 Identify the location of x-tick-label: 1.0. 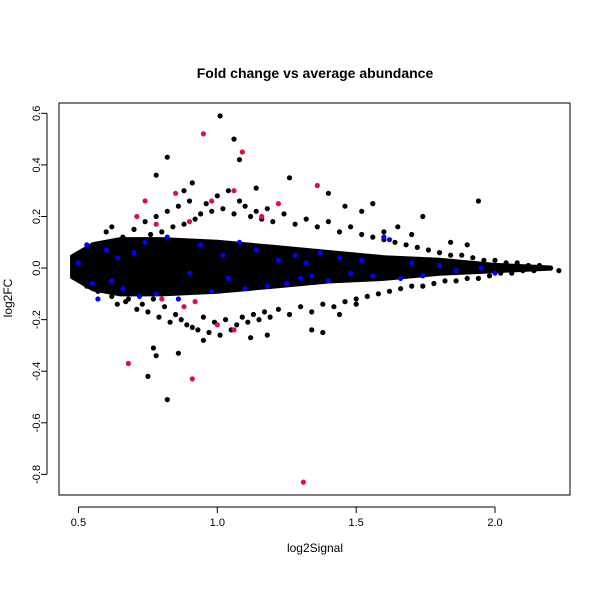
(217, 523).